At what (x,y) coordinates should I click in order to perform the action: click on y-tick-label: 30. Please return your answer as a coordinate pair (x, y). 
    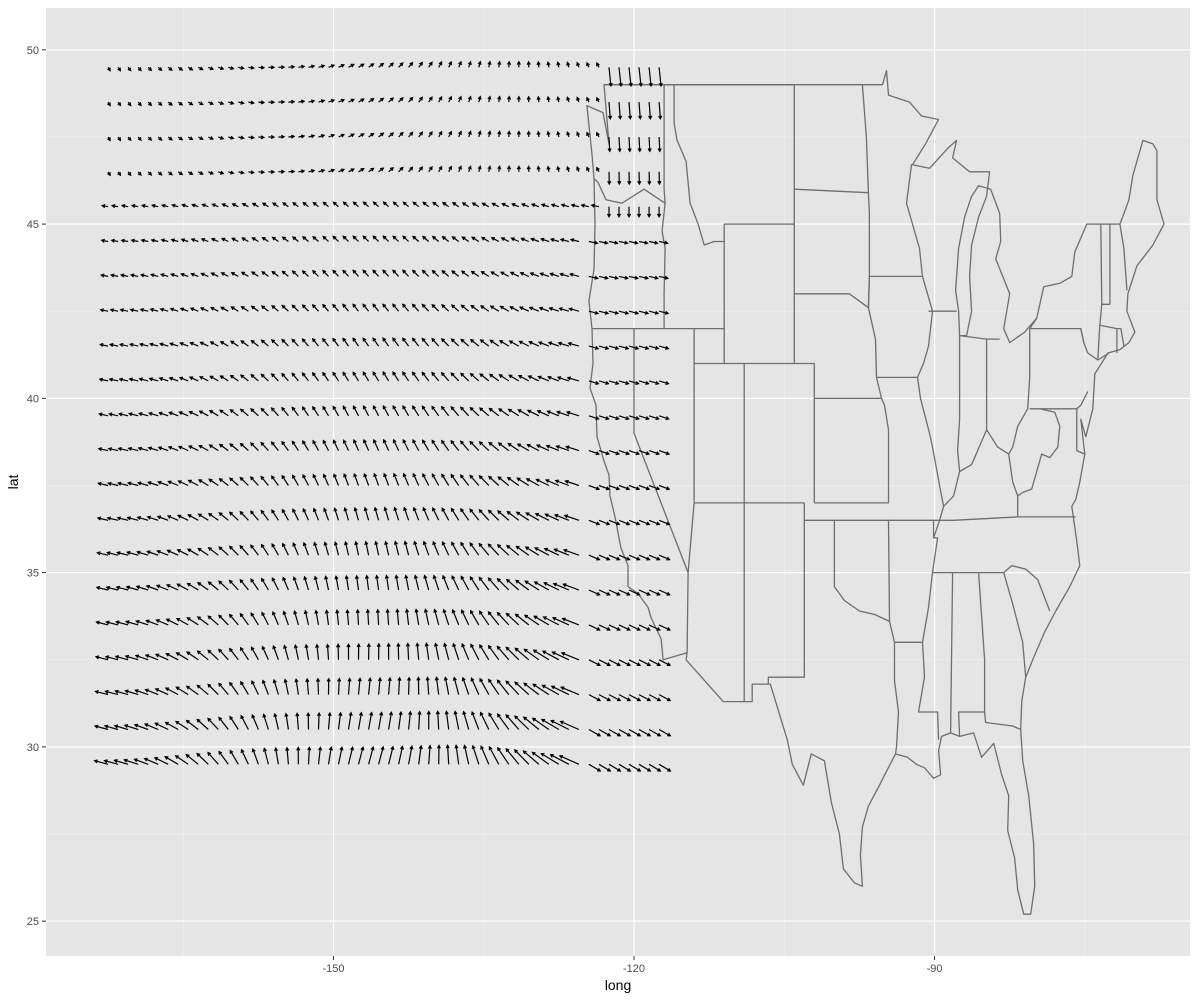
    Looking at the image, I should click on (33, 748).